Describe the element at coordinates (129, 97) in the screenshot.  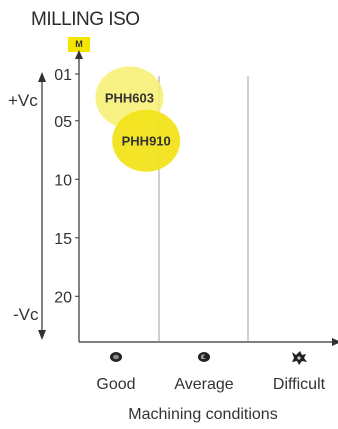
I see `bubble-label: PHH603` at that location.